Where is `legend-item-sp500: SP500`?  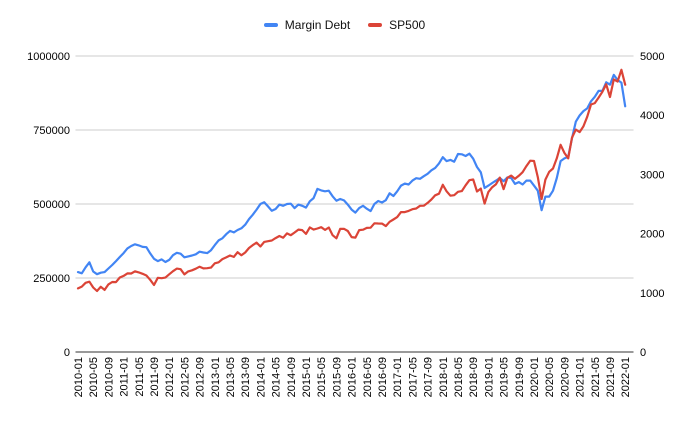
legend-item-sp500: SP500 is located at coordinates (396, 25).